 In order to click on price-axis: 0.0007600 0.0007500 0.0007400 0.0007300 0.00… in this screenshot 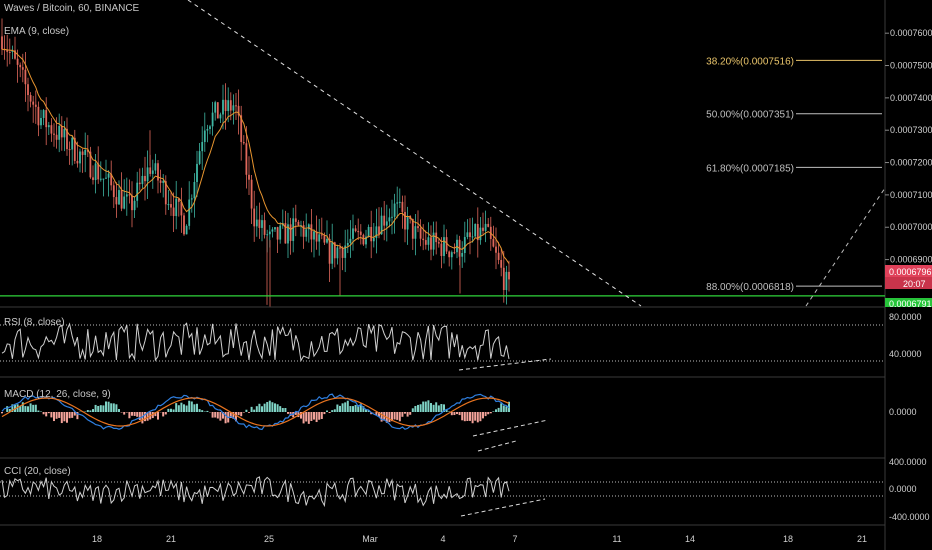, I will do `click(908, 146)`.